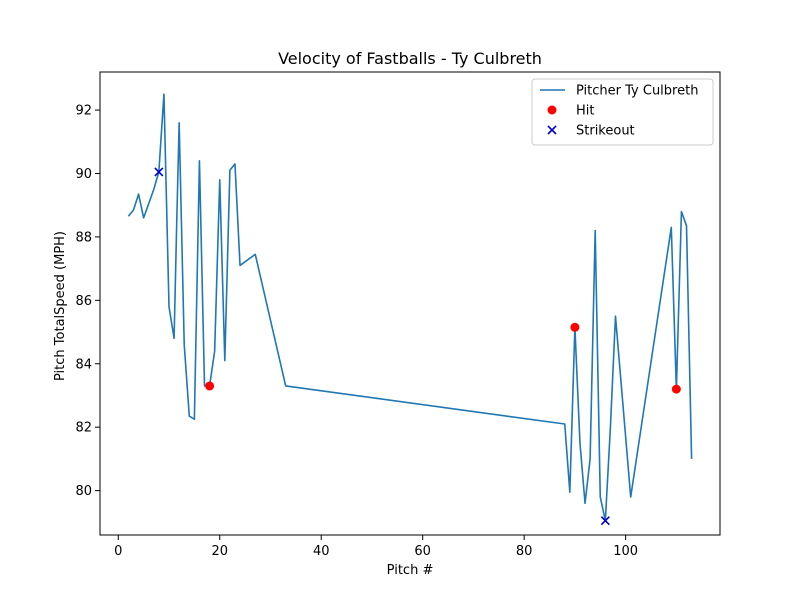 The image size is (800, 600). Describe the element at coordinates (410, 570) in the screenshot. I see `x-axis-label: Pitch #` at that location.